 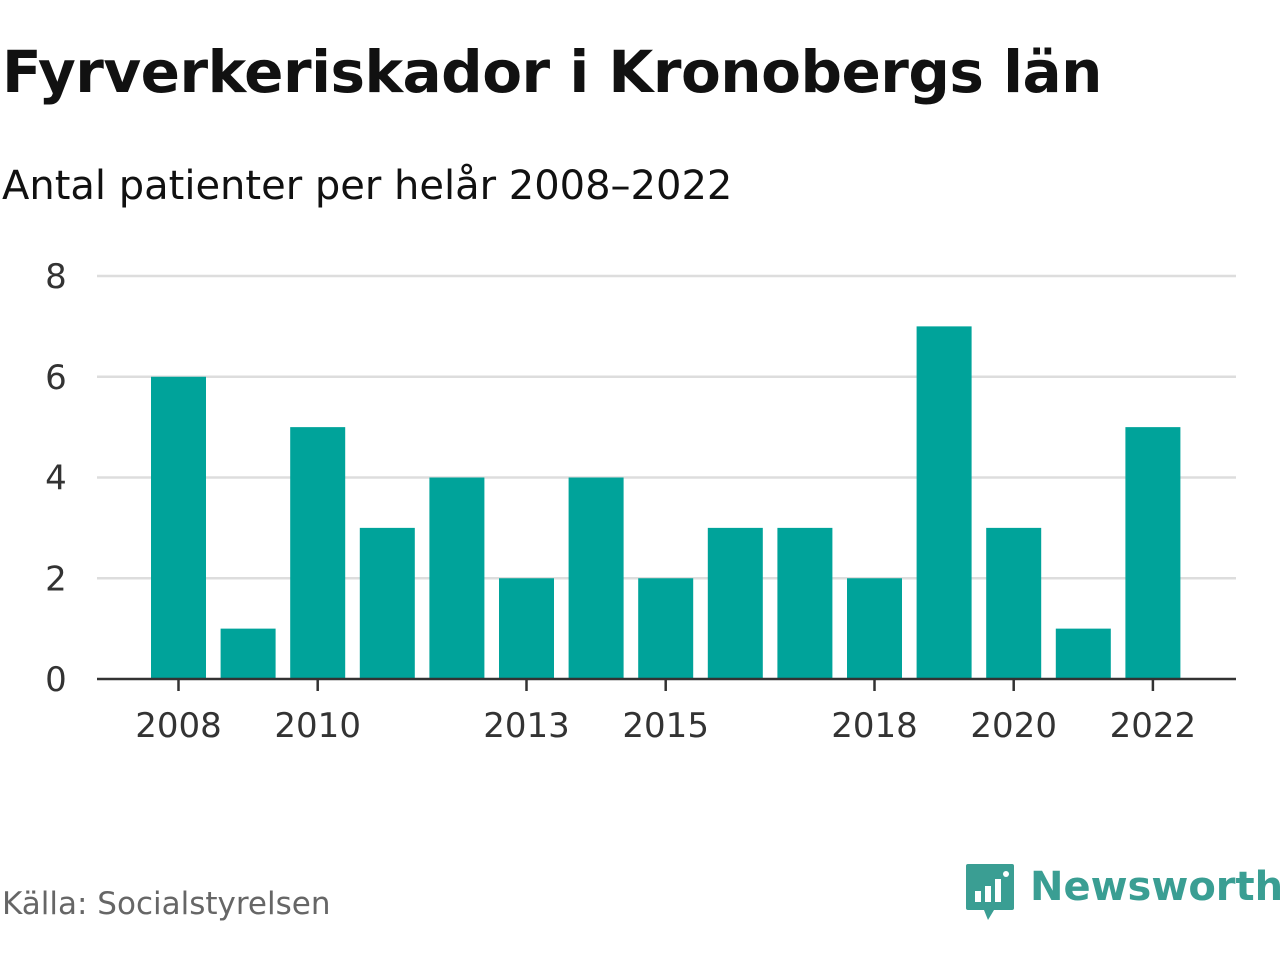 I want to click on brand-name: Newsworthy, so click(x=1155, y=887).